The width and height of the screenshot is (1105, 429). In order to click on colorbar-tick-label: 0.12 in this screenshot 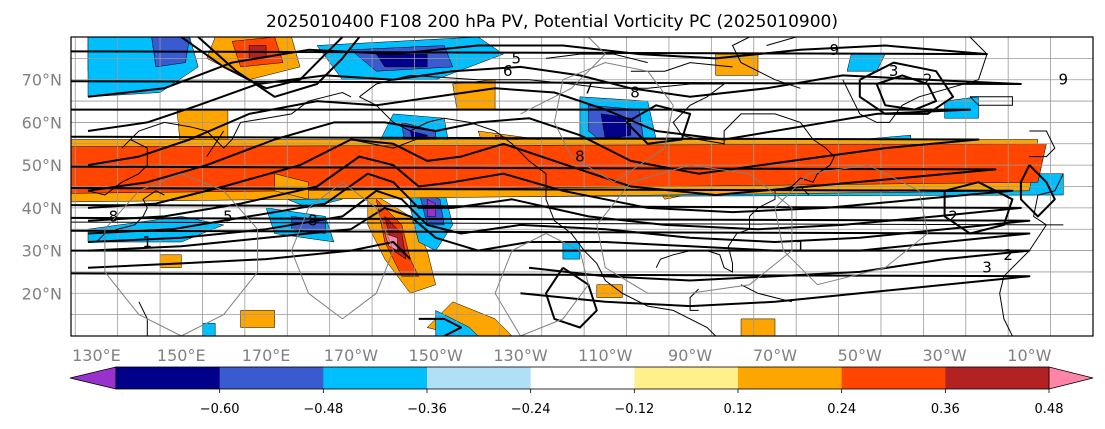, I will do `click(738, 409)`.